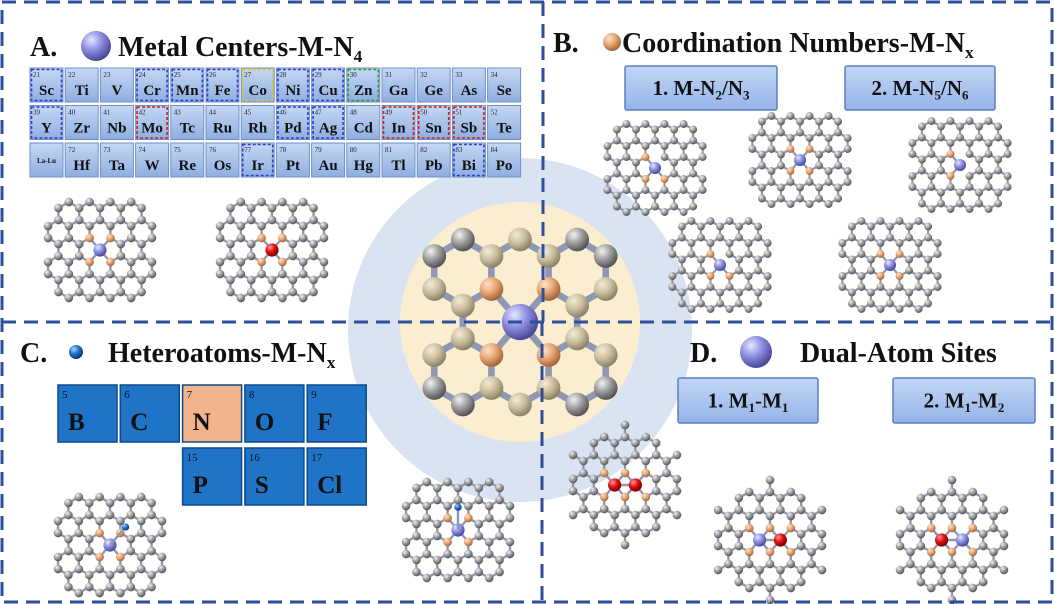  Describe the element at coordinates (389, 113) in the screenshot. I see `atomic-number: 49` at that location.